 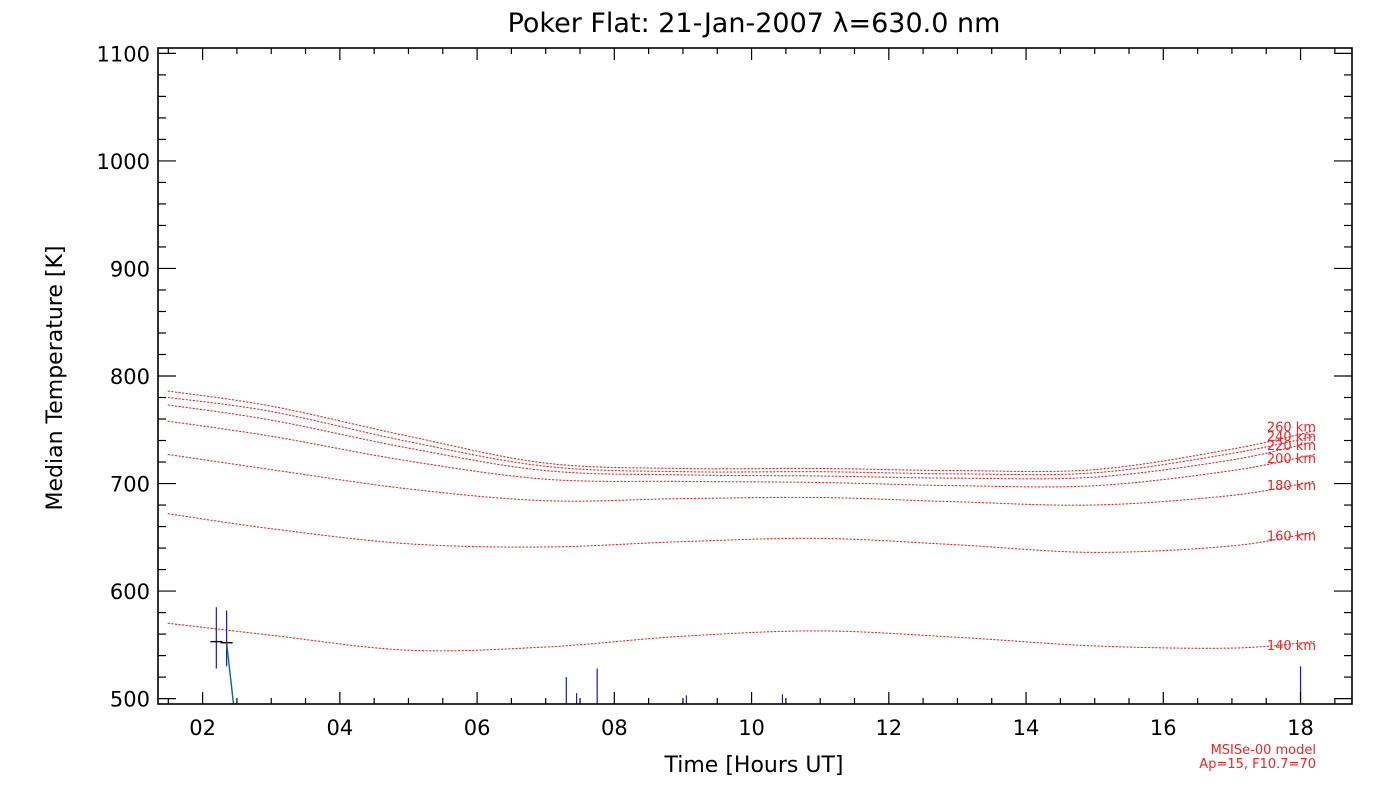 What do you see at coordinates (756, 655) in the screenshot?
I see `measurement-marks` at bounding box center [756, 655].